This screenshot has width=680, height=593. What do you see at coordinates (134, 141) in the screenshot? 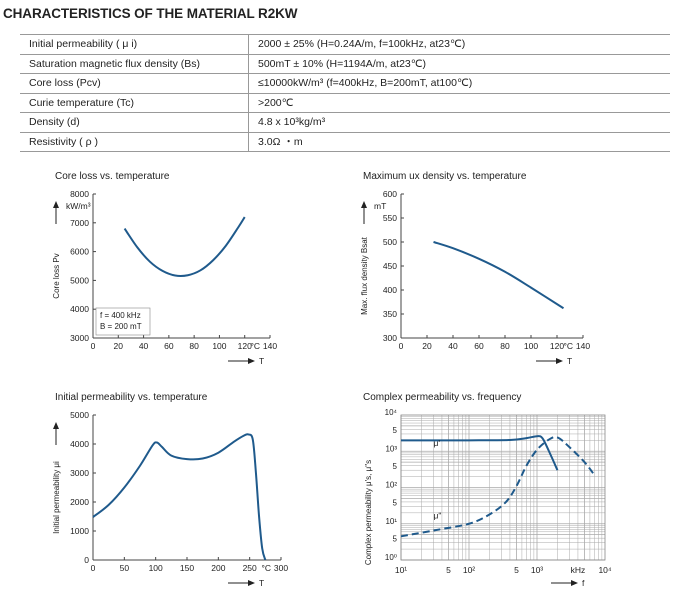
I see `cell-property: Resistivity ( ρ )` at bounding box center [134, 141].